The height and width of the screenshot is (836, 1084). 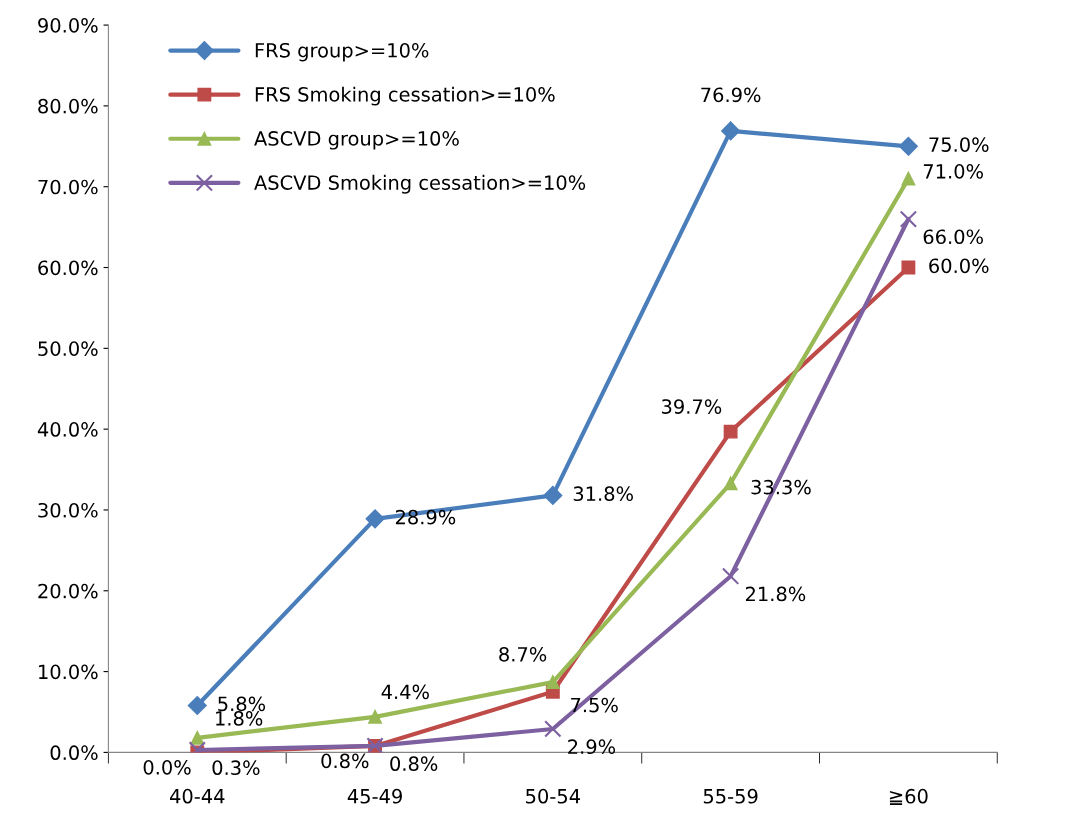 I want to click on data-label: 21.8%, so click(x=775, y=594).